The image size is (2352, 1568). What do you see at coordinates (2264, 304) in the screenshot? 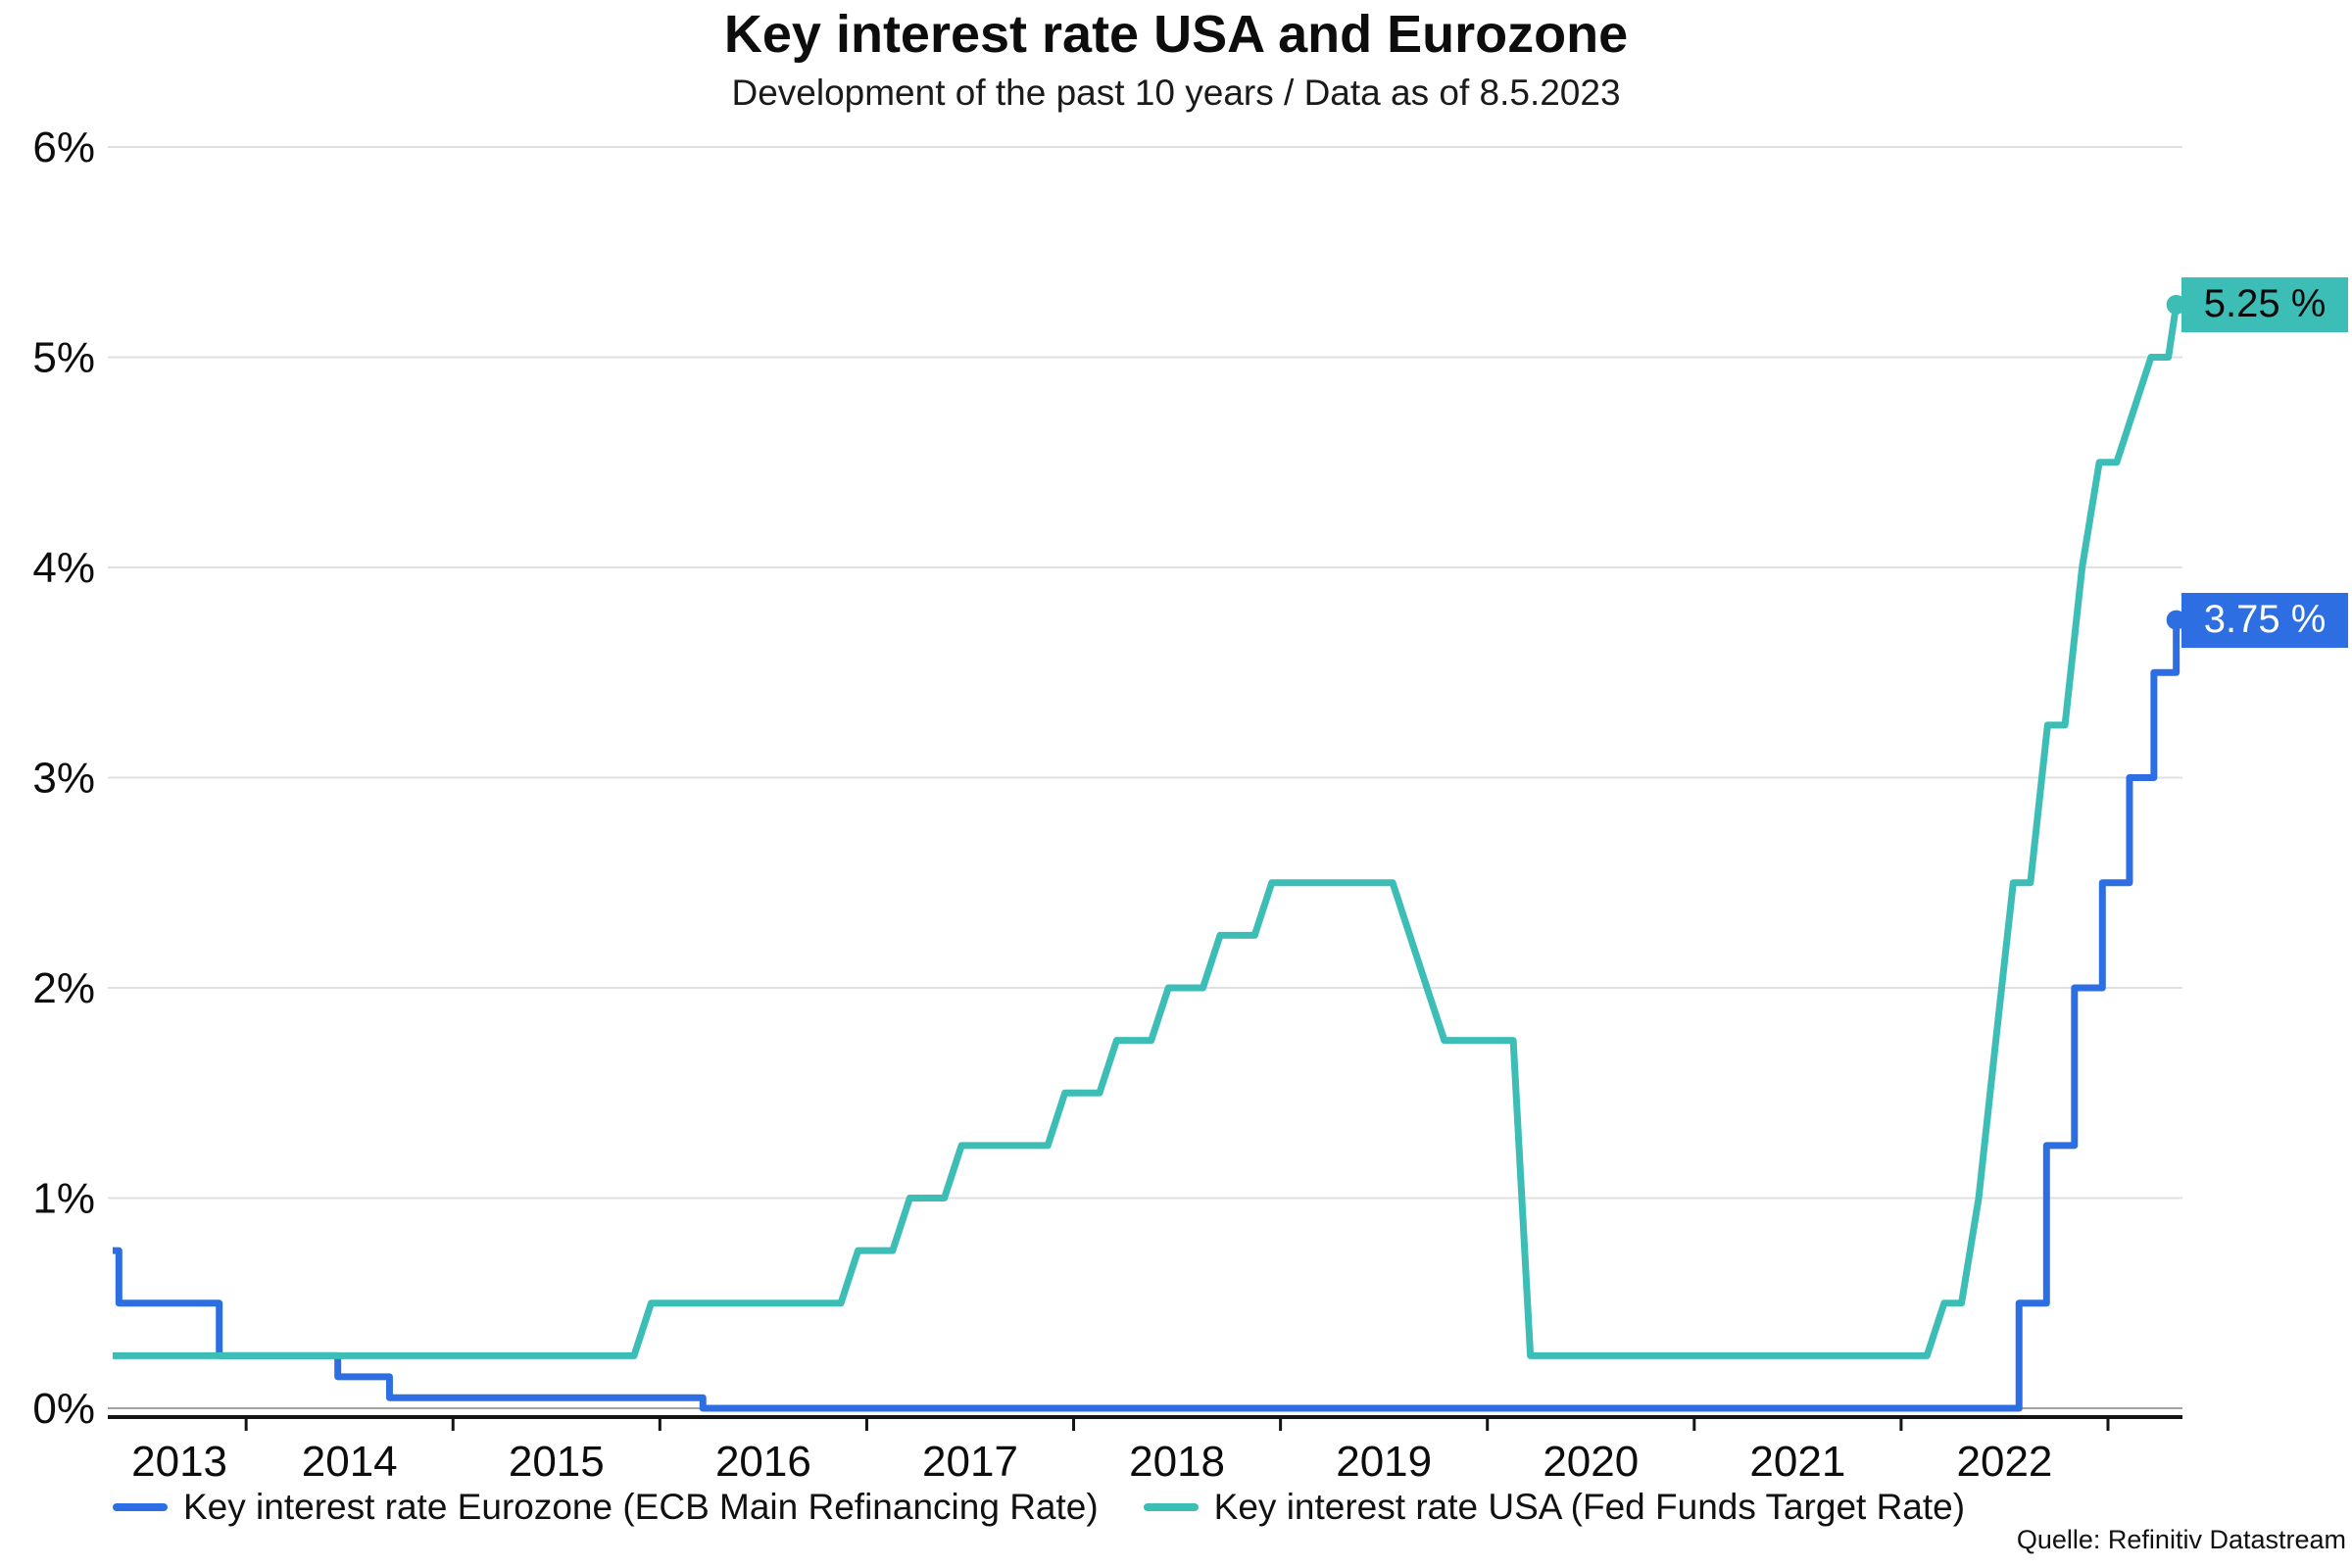
I see `usa-end-value-badge: 5.25 %` at bounding box center [2264, 304].